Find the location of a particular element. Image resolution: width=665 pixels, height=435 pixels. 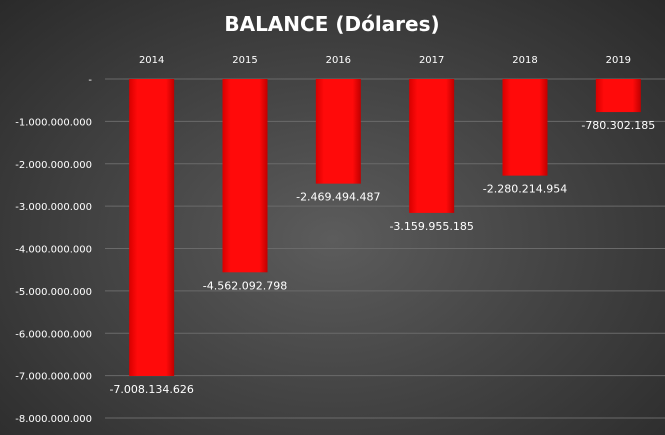

data-label-2015: -4.562.092.798 is located at coordinates (245, 285).